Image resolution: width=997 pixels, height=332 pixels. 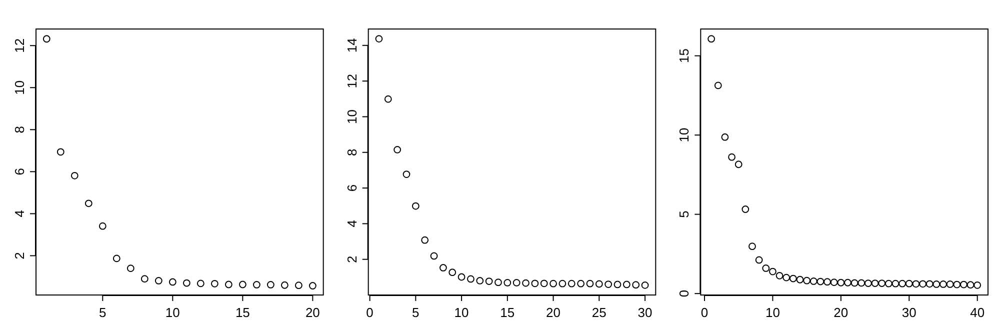 What do you see at coordinates (684, 294) in the screenshot?
I see `y-tick-label: 0` at bounding box center [684, 294].